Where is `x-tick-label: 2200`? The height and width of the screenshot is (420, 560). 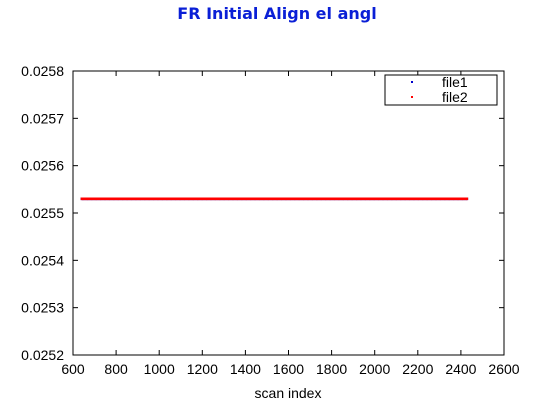
x-tick-label: 2200 is located at coordinates (417, 369).